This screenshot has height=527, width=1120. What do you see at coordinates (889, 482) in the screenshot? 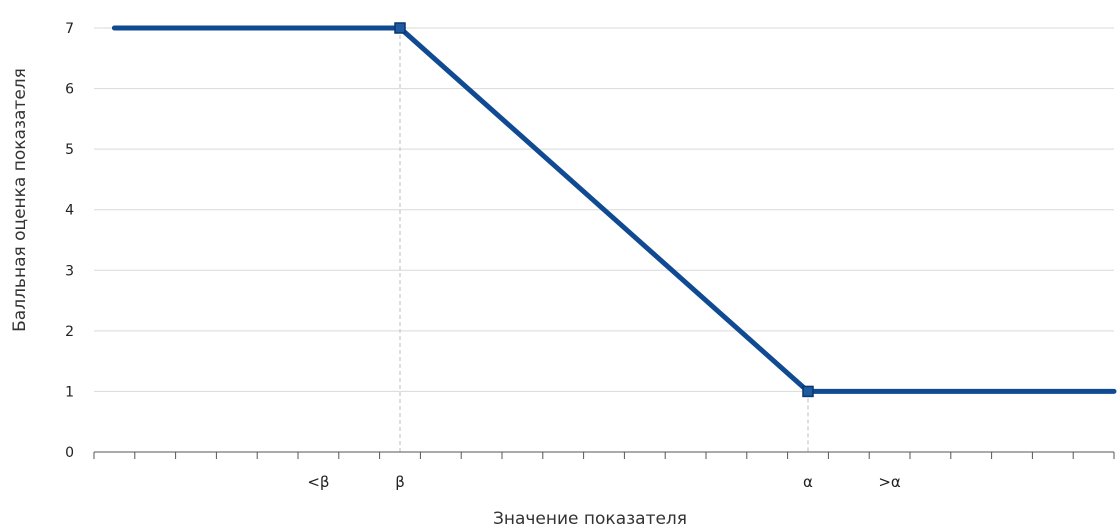
I see `x-tick-label-4: >α` at bounding box center [889, 482].